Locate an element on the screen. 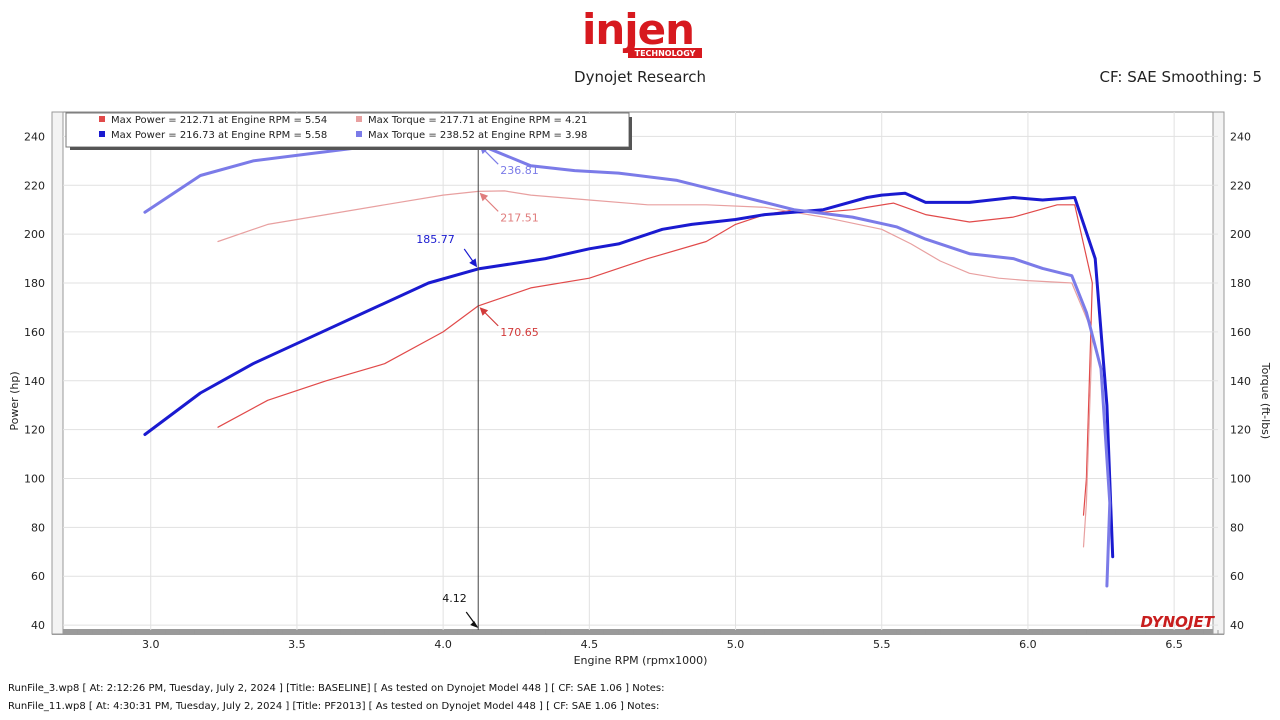 This screenshot has height=720, width=1280. y2-tick-label-1: 60 is located at coordinates (1237, 576).